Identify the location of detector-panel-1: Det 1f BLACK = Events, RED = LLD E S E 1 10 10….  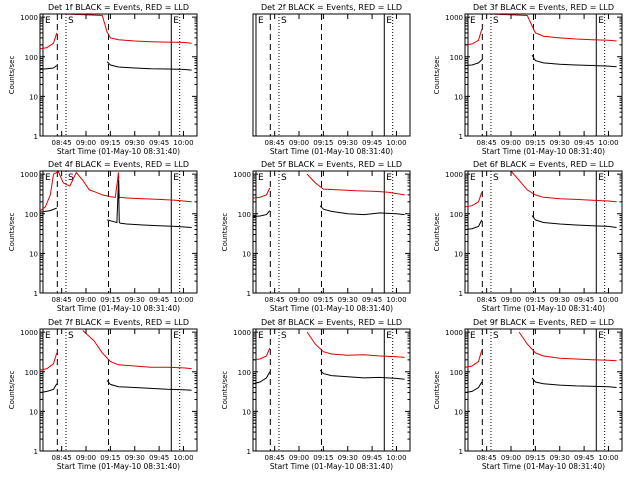
(103, 79).